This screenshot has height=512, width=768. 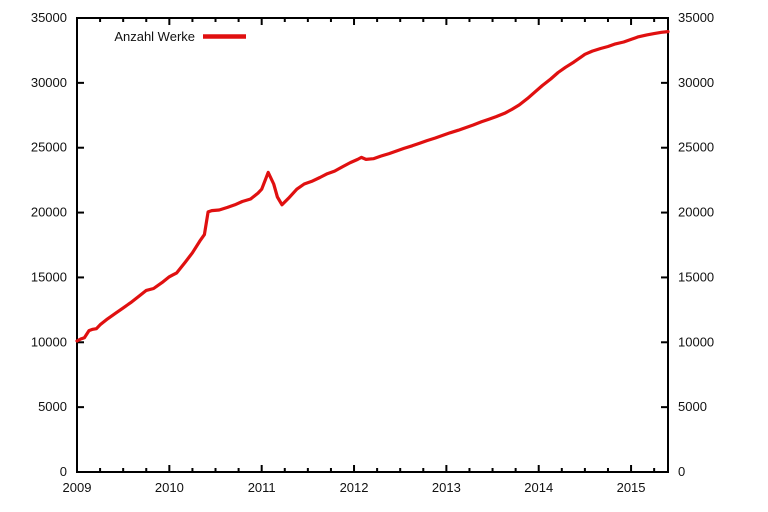 I want to click on legend: Anzahl Werke, so click(x=180, y=36).